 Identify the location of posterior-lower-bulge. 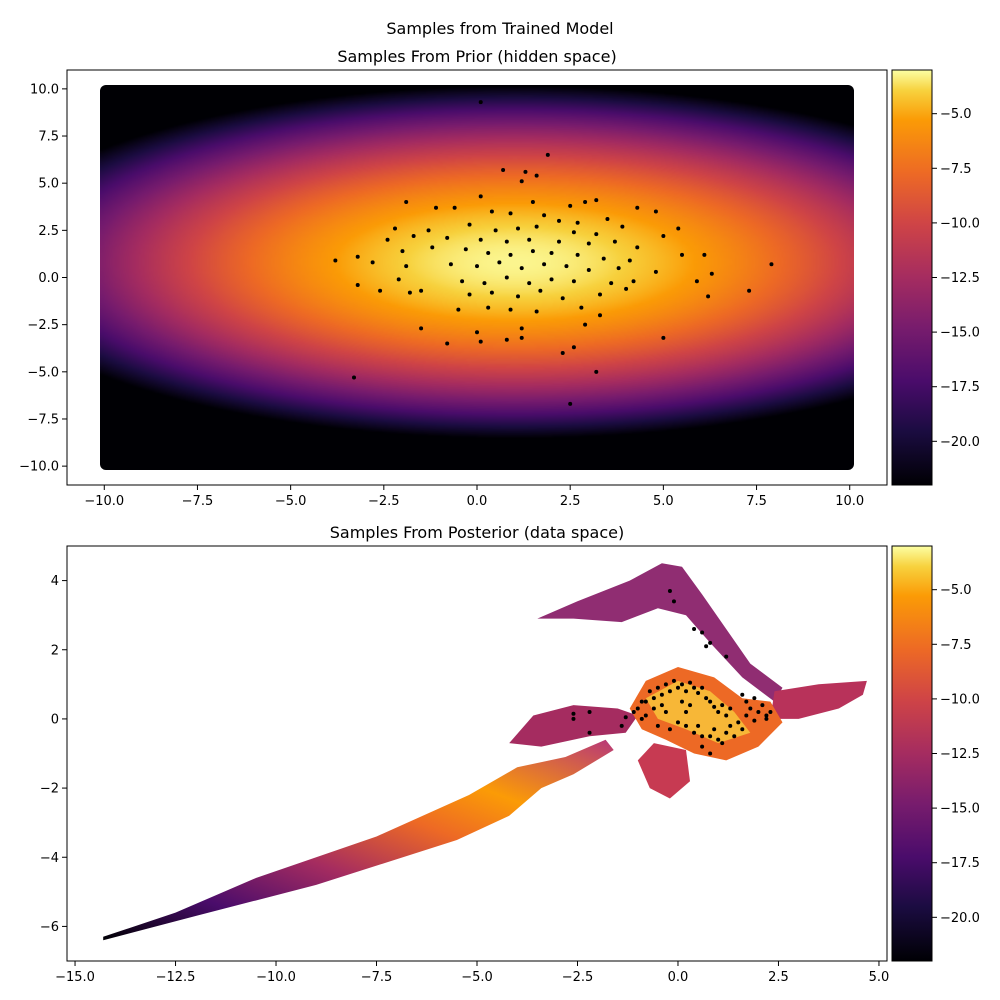
(664, 770).